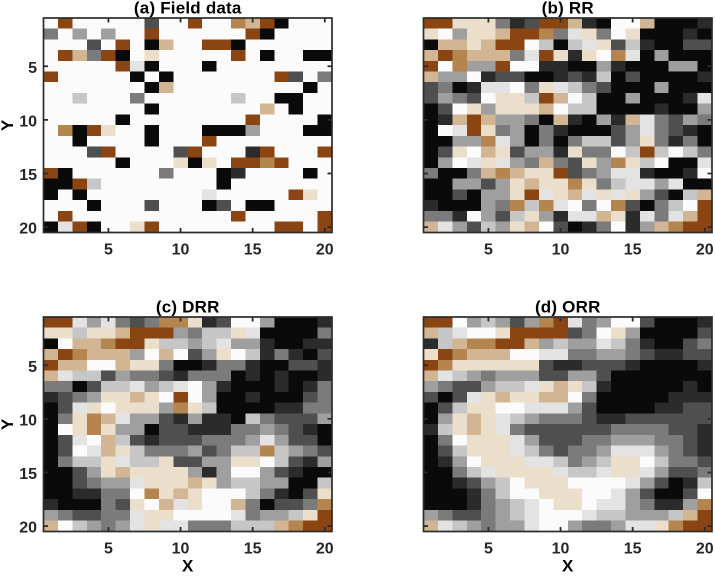  I want to click on svg-text: (d) ORR, so click(568, 307).